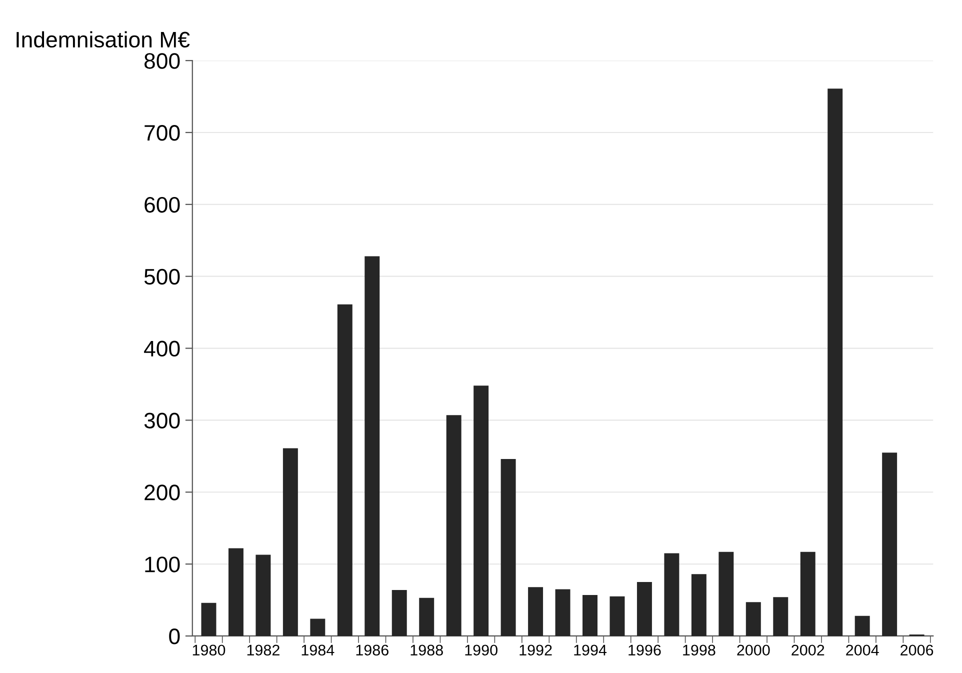  Describe the element at coordinates (162, 348) in the screenshot. I see `y-tick-label: 400` at that location.